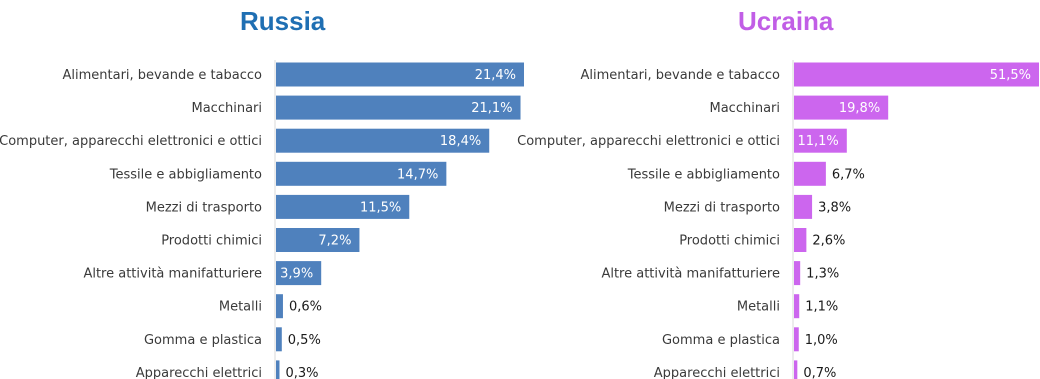 Image resolution: width=1040 pixels, height=379 pixels. Describe the element at coordinates (417, 174) in the screenshot. I see `value-label: 14,7%` at that location.